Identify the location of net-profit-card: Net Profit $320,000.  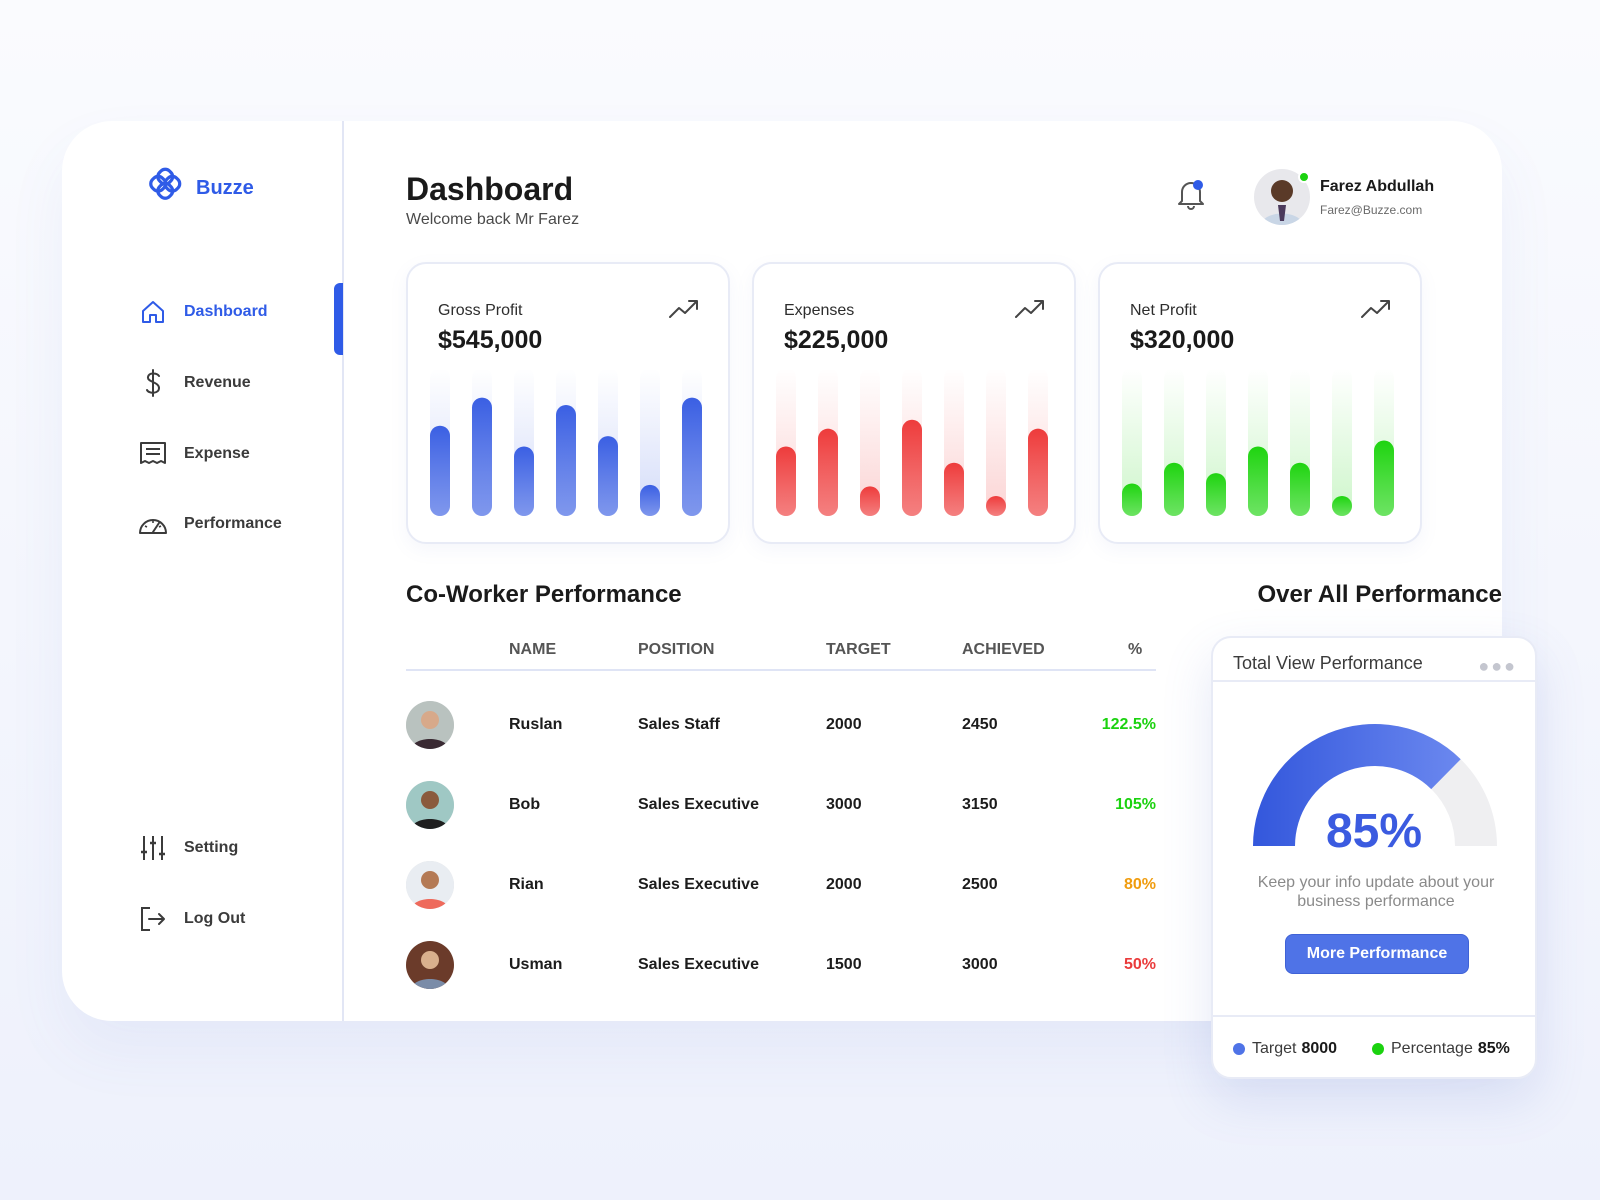
(1260, 403).